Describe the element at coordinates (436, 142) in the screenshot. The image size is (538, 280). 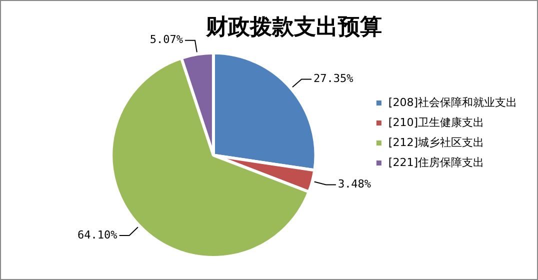
I see `legend-label: [212]城乡社区支出` at that location.